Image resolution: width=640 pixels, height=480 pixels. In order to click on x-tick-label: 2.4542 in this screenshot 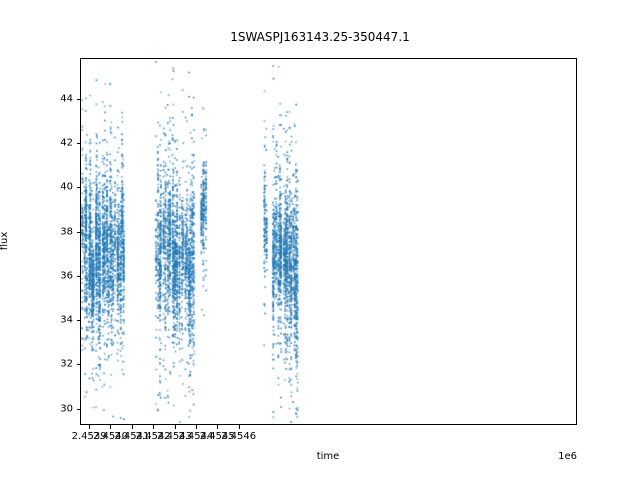, I will do `click(153, 436)`.